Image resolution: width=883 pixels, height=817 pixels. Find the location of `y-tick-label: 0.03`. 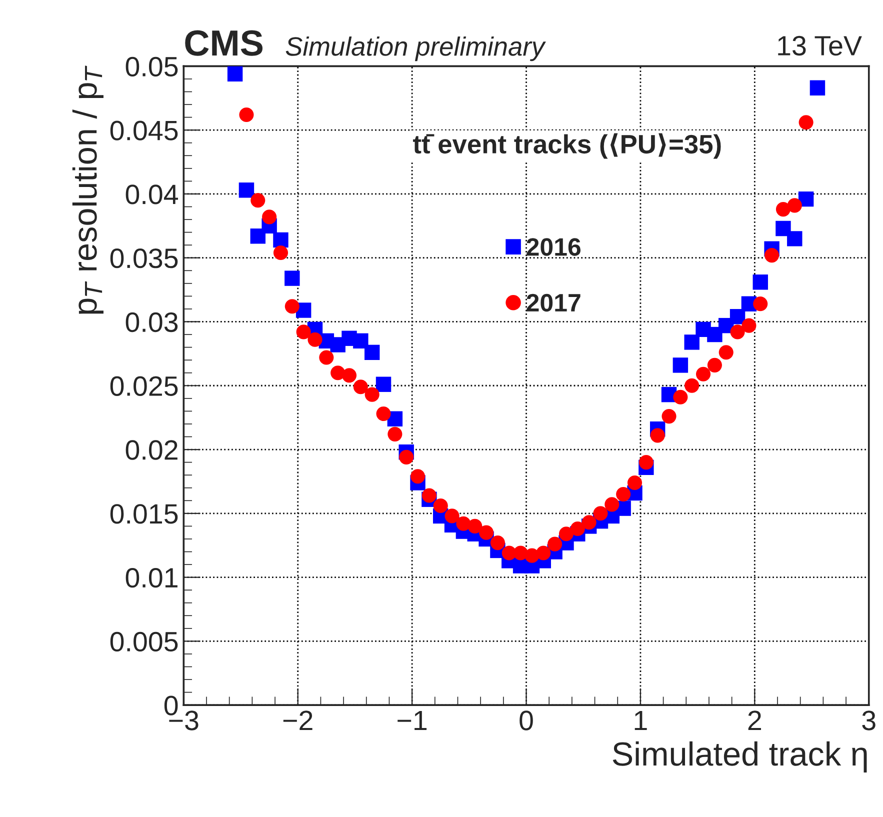

y-tick-label: 0.03 is located at coordinates (152, 322).